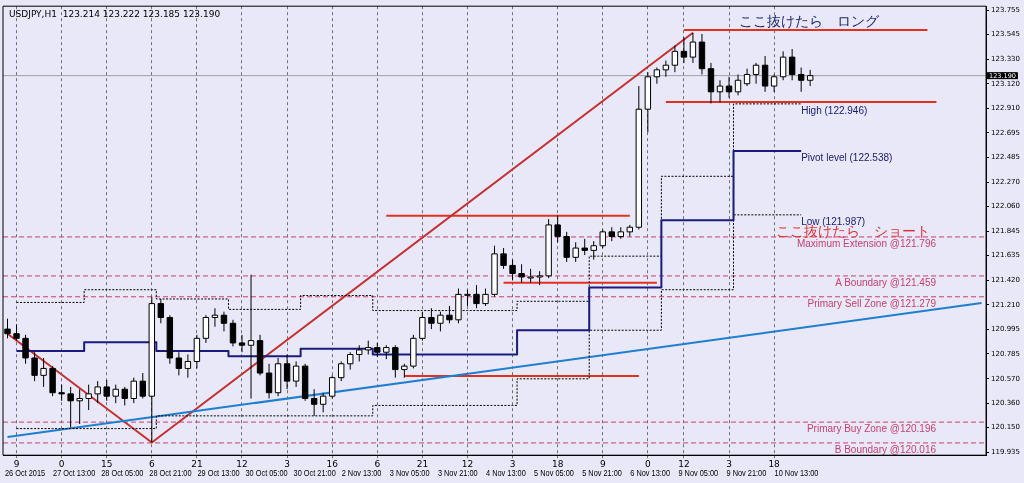 This screenshot has width=1024, height=483. I want to click on text: 28 Oct 05:00, so click(122, 473).